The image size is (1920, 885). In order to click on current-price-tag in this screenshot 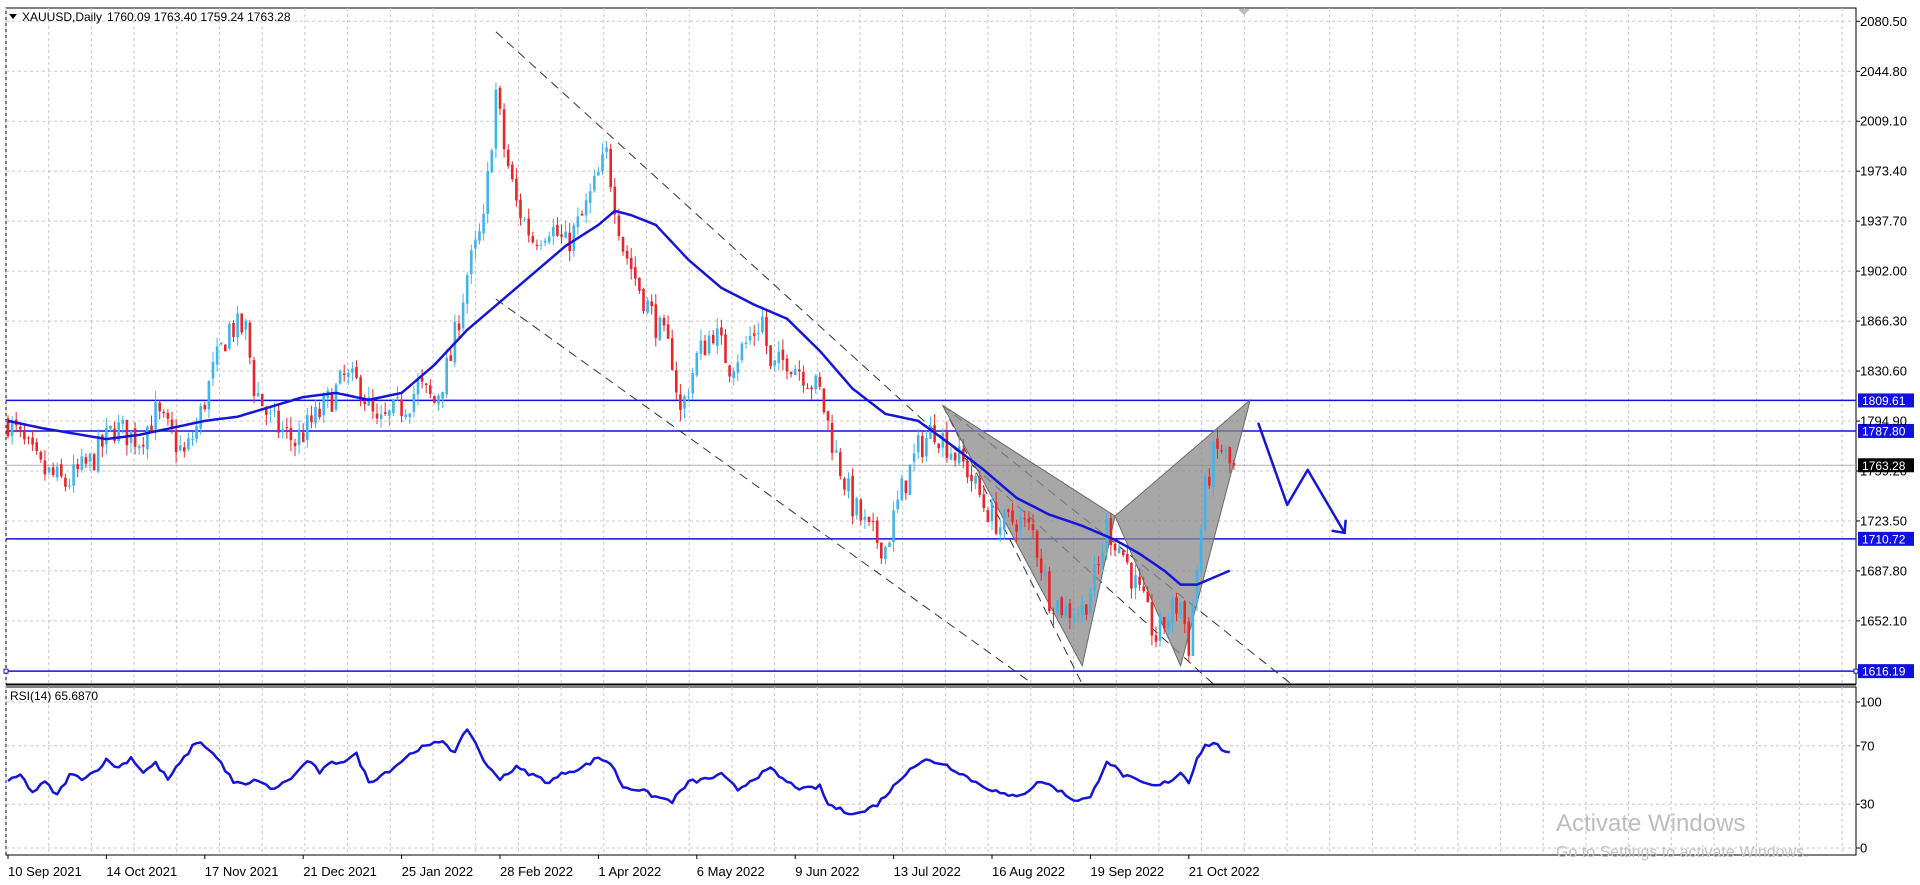, I will do `click(1886, 465)`.